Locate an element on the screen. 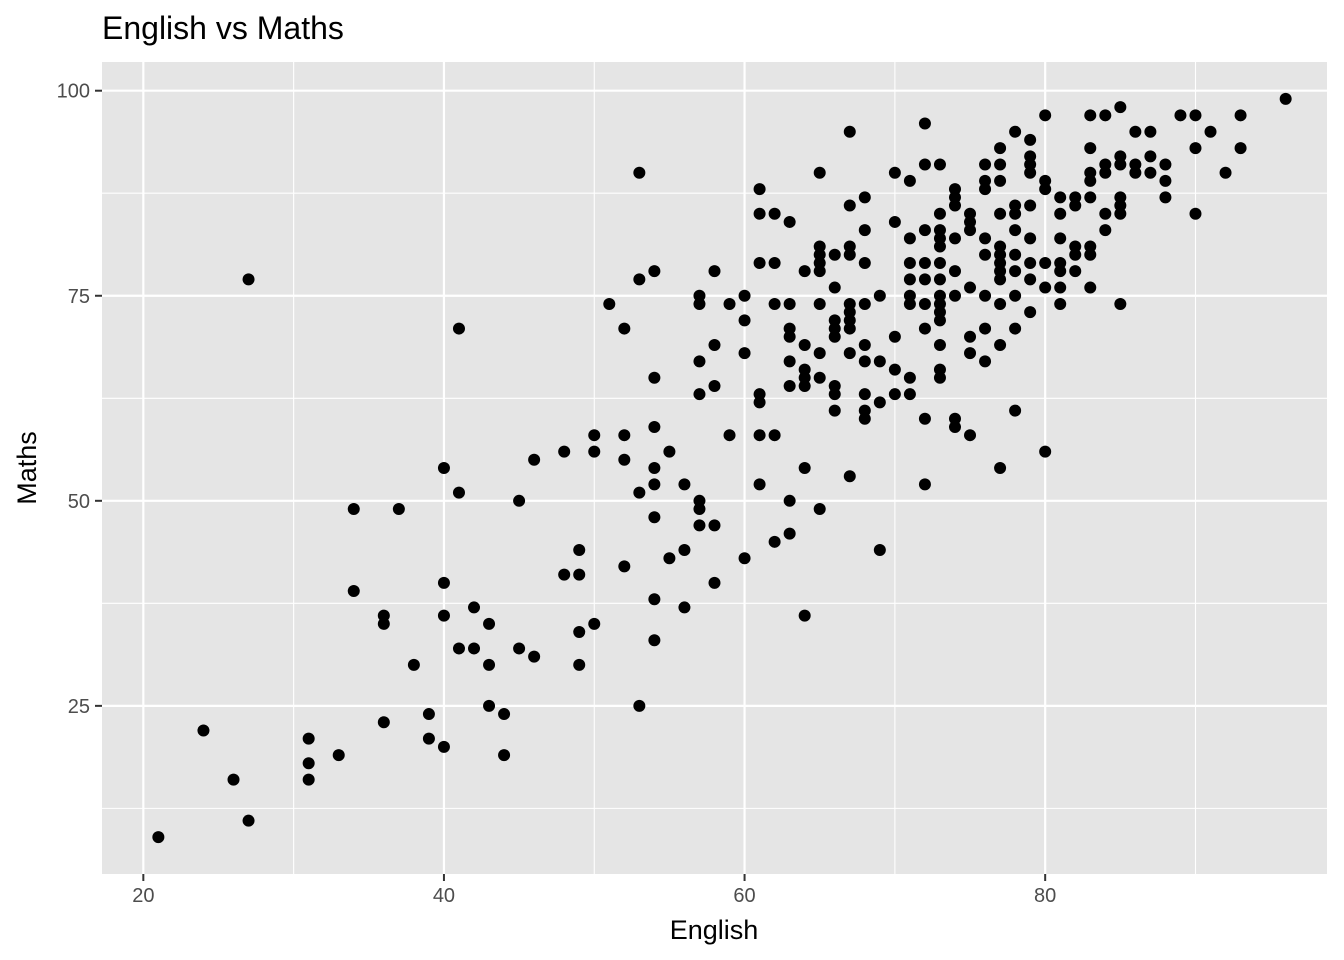 This screenshot has height=960, width=1344. x-axis-label: English is located at coordinates (714, 930).